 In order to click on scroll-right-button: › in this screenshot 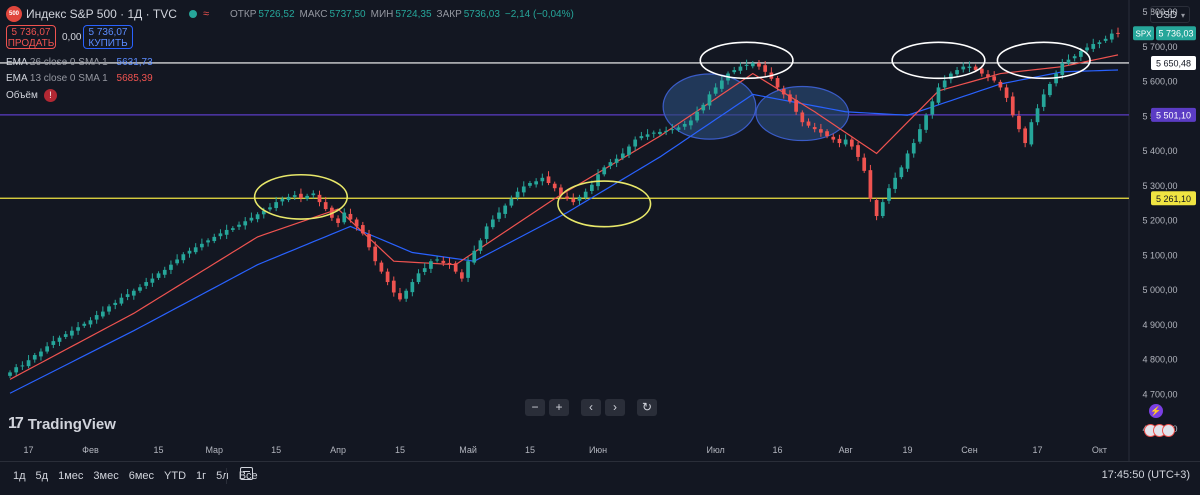, I will do `click(615, 407)`.